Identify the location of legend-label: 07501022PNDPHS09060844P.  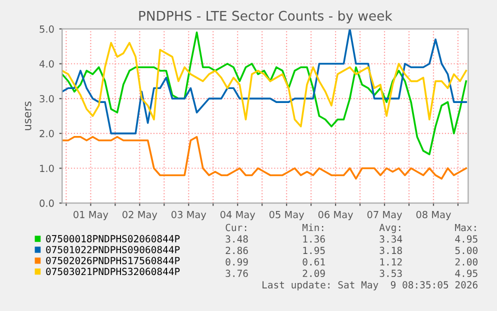
(113, 250).